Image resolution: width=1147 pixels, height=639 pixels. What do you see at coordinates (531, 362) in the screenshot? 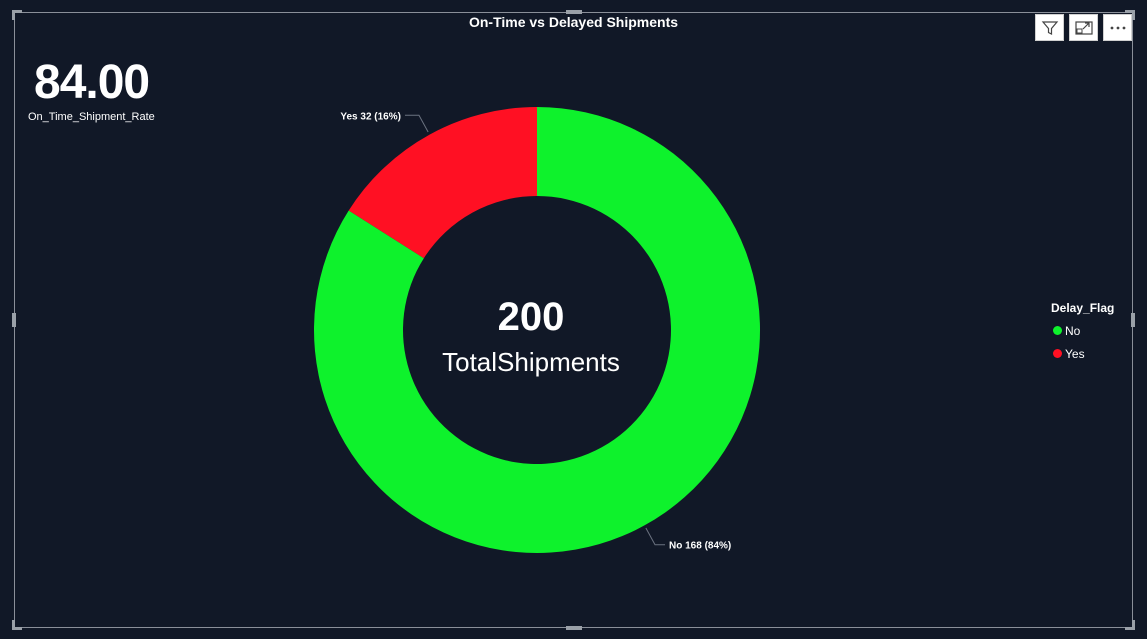
I see `center-label: TotalShipments` at bounding box center [531, 362].